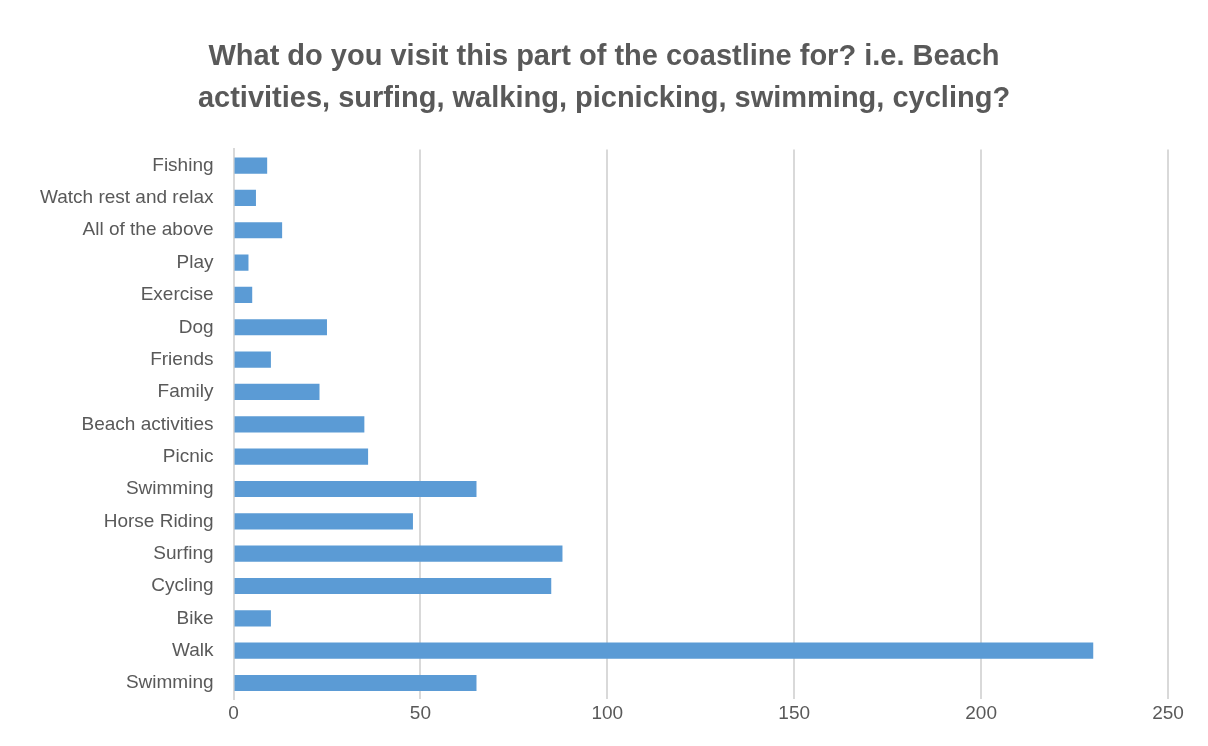 The height and width of the screenshot is (746, 1208). Describe the element at coordinates (794, 712) in the screenshot. I see `x-tick-label: 150` at that location.